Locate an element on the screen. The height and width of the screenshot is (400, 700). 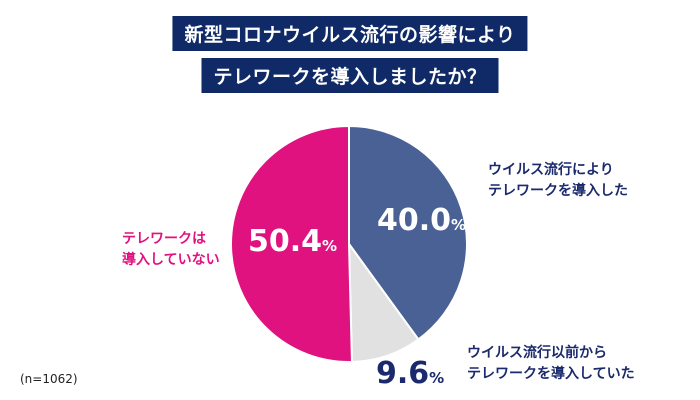
legend-label-introduced: ウイルス流行により テレワークを導入した is located at coordinates (558, 180).